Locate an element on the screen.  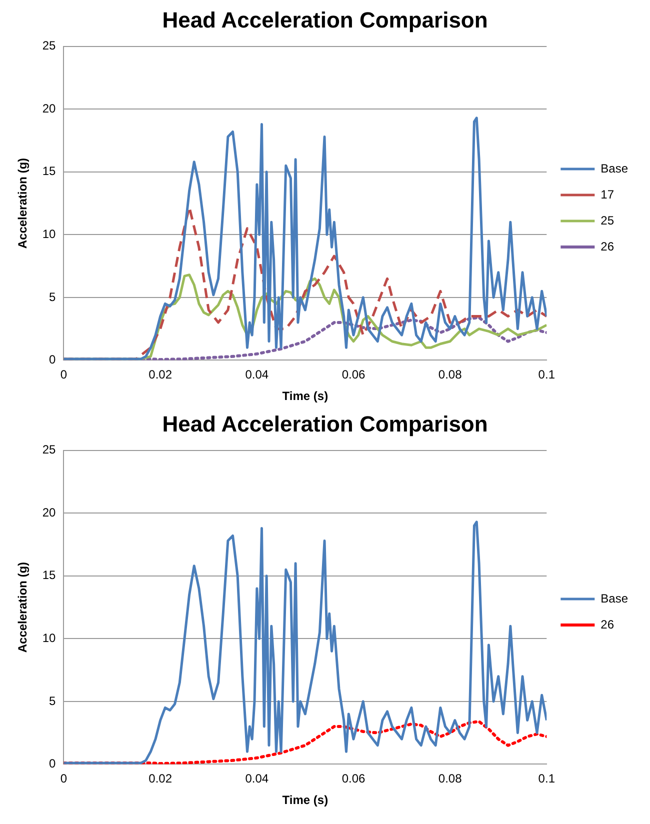
legend-label: 17 is located at coordinates (607, 194).